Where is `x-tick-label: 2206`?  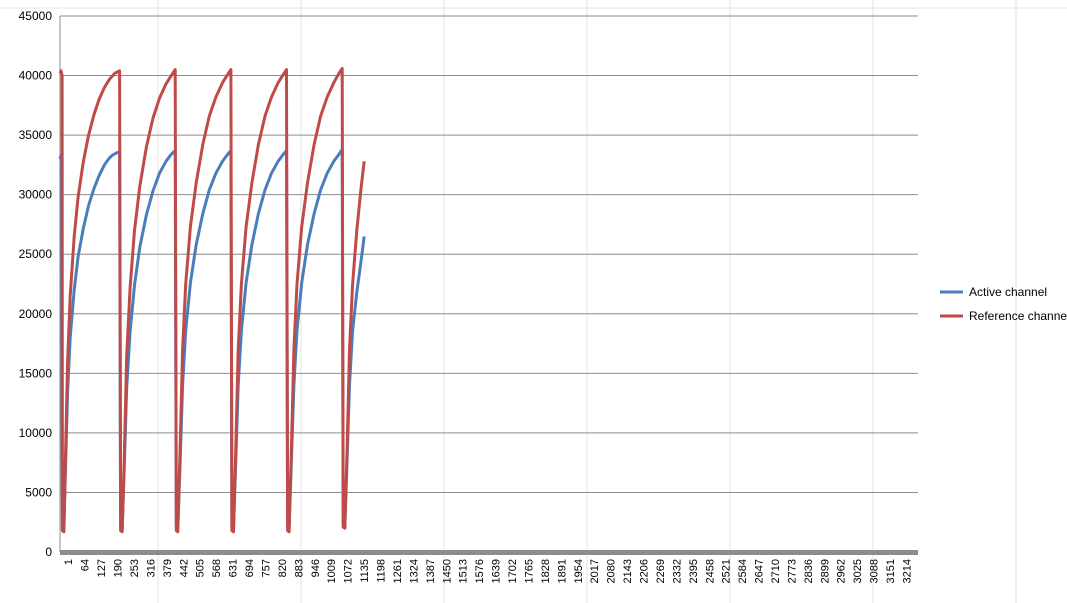
x-tick-label: 2206 is located at coordinates (645, 571).